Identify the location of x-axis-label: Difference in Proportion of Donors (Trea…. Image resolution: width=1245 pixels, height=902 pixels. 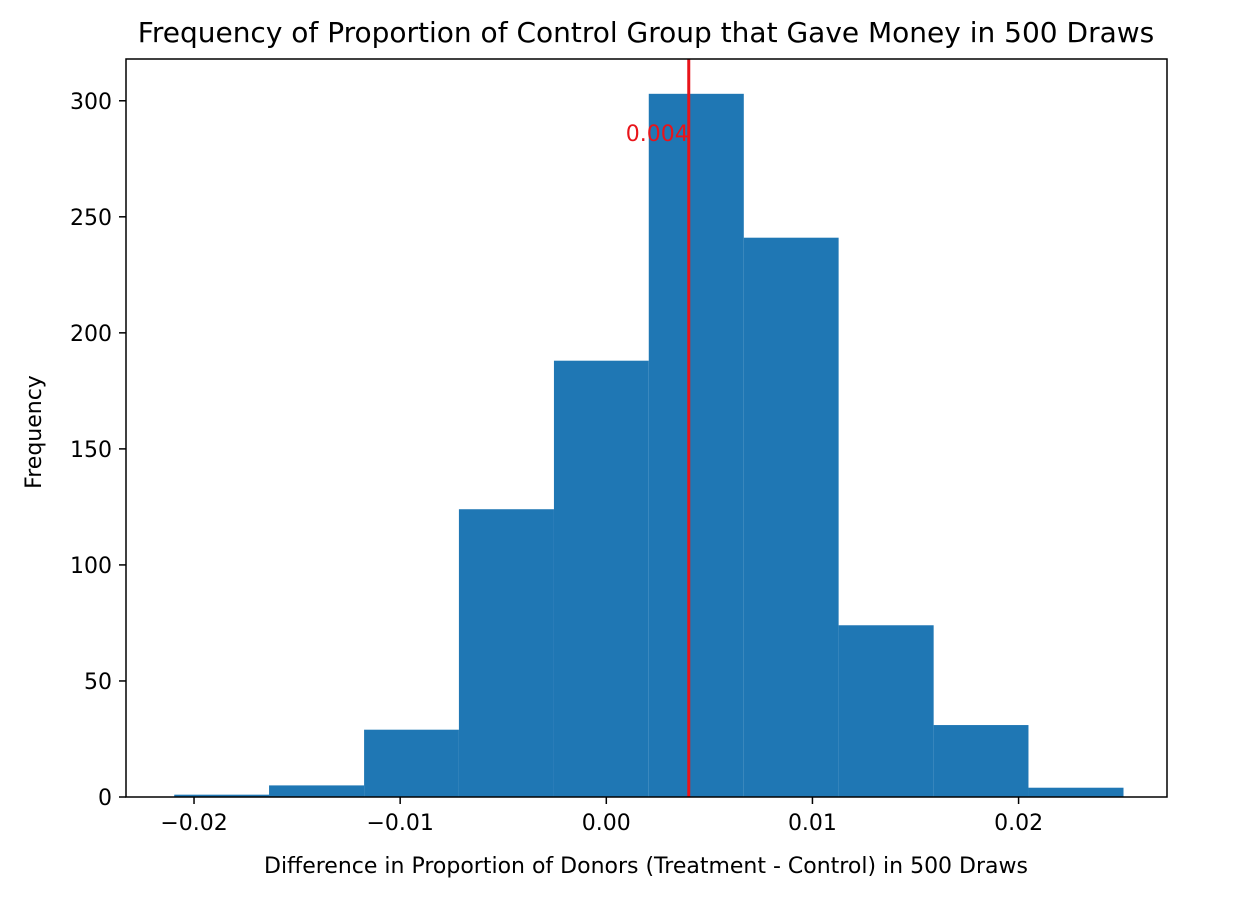
(646, 866).